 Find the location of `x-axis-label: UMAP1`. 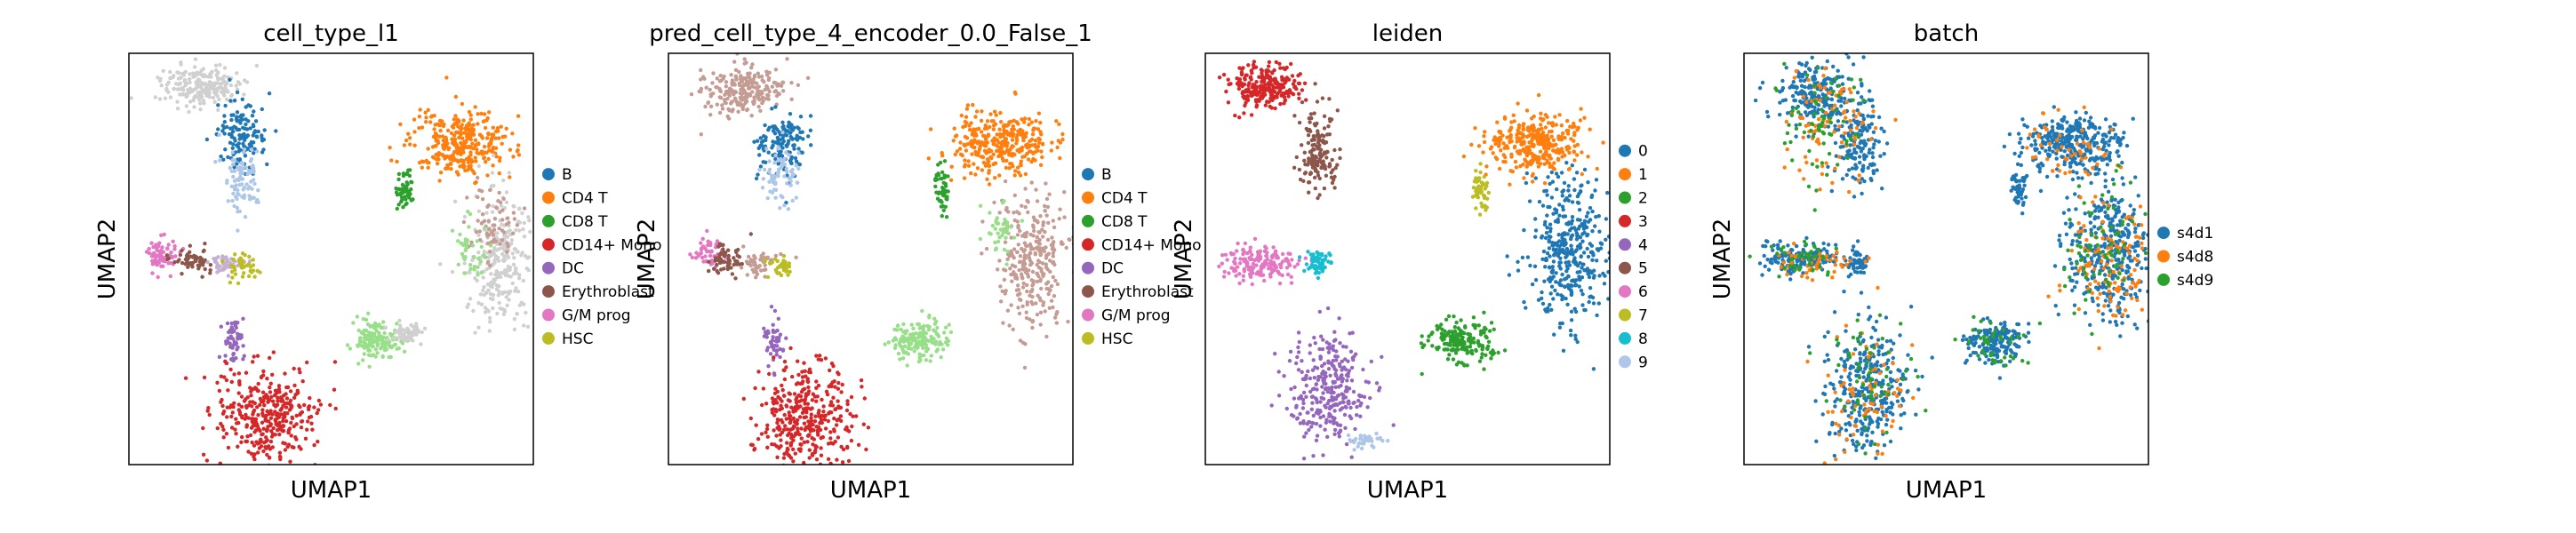

x-axis-label: UMAP1 is located at coordinates (331, 490).